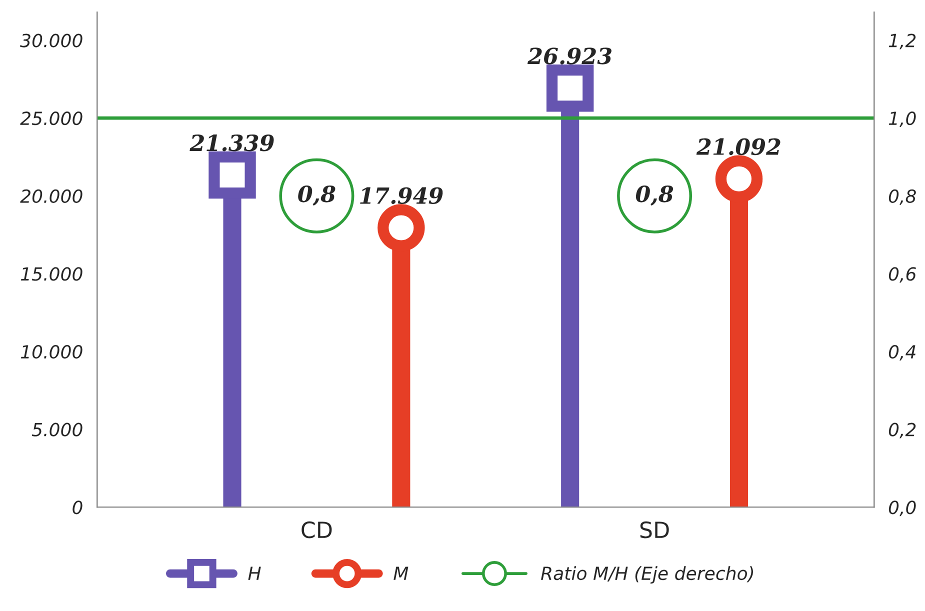 The image size is (925, 611). What do you see at coordinates (51, 274) in the screenshot?
I see `y-tick-label: 15.000` at bounding box center [51, 274].